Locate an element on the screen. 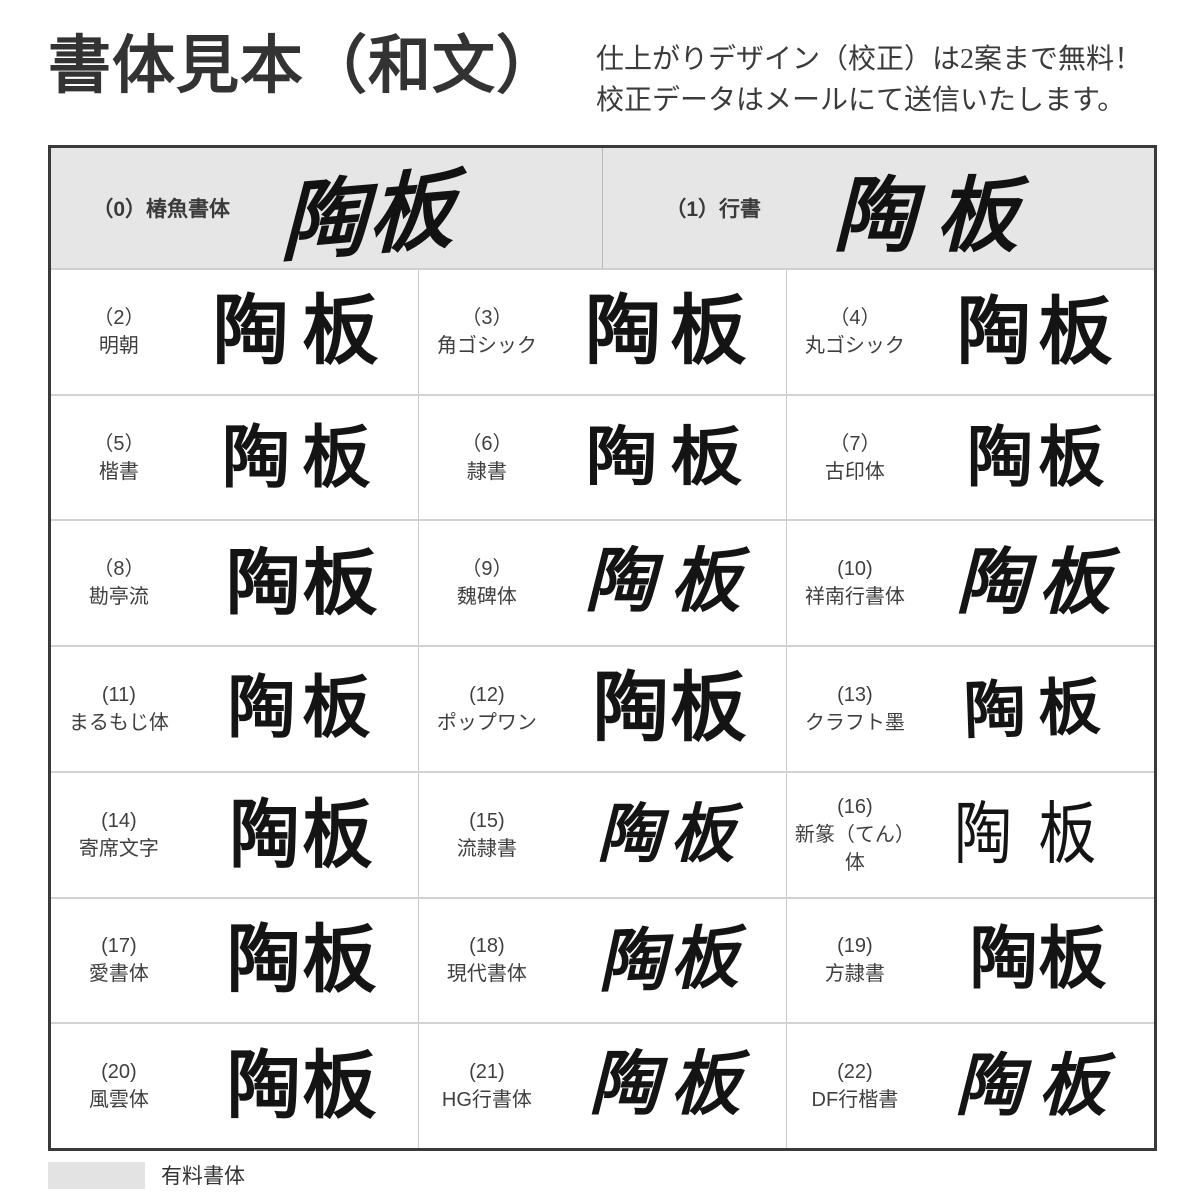  font-label: （0）椿魚書体 is located at coordinates (161, 209).